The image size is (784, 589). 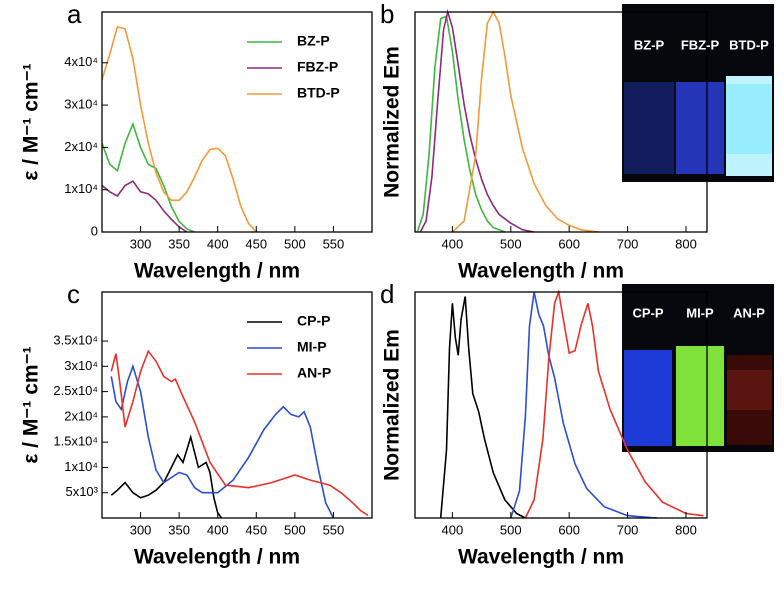 What do you see at coordinates (75, 390) in the screenshot?
I see `y-tick-label: 2.5x10⁴` at bounding box center [75, 390].